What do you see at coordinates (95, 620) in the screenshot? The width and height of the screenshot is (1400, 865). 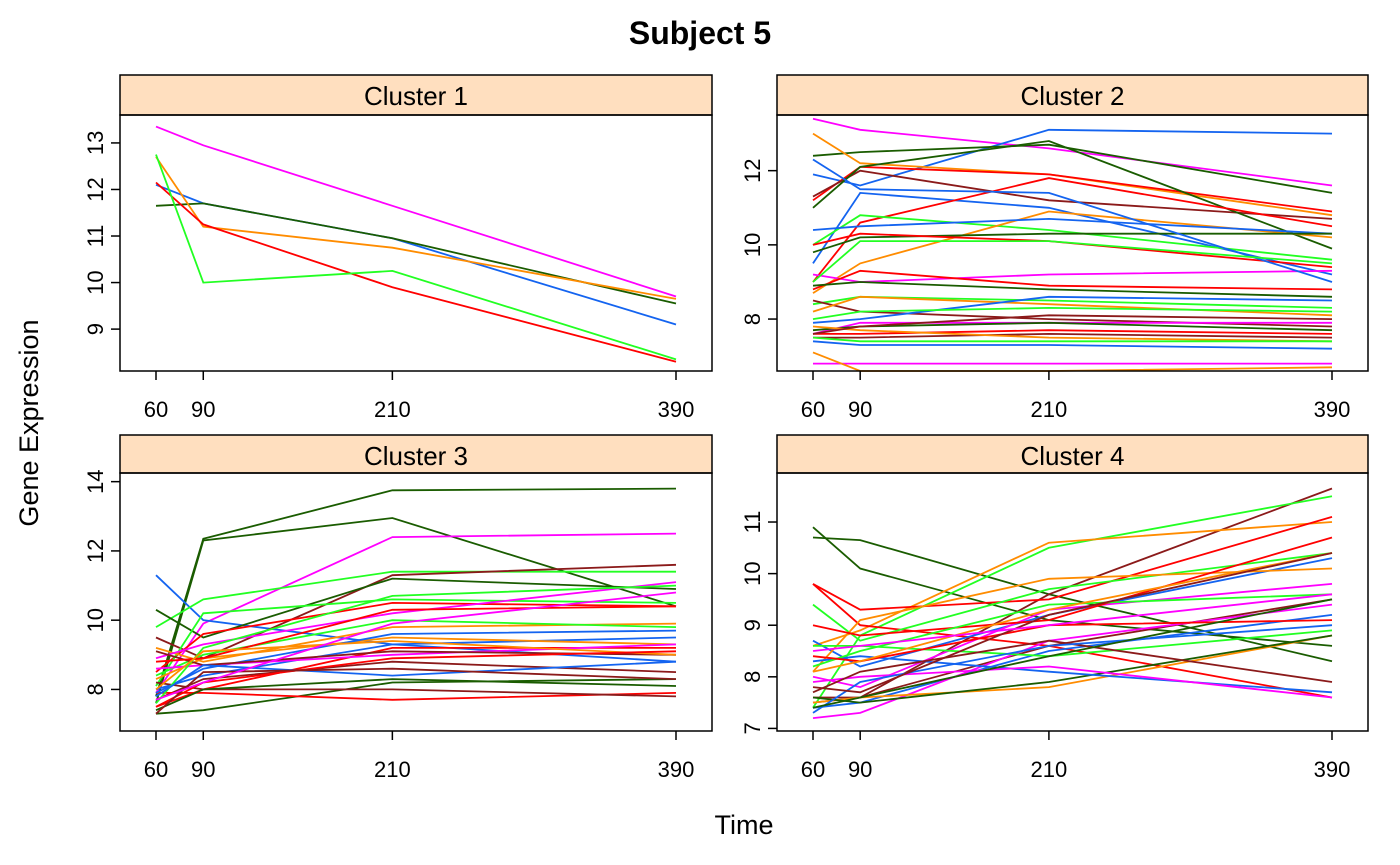 I see `y-tick-label: 10` at bounding box center [95, 620].